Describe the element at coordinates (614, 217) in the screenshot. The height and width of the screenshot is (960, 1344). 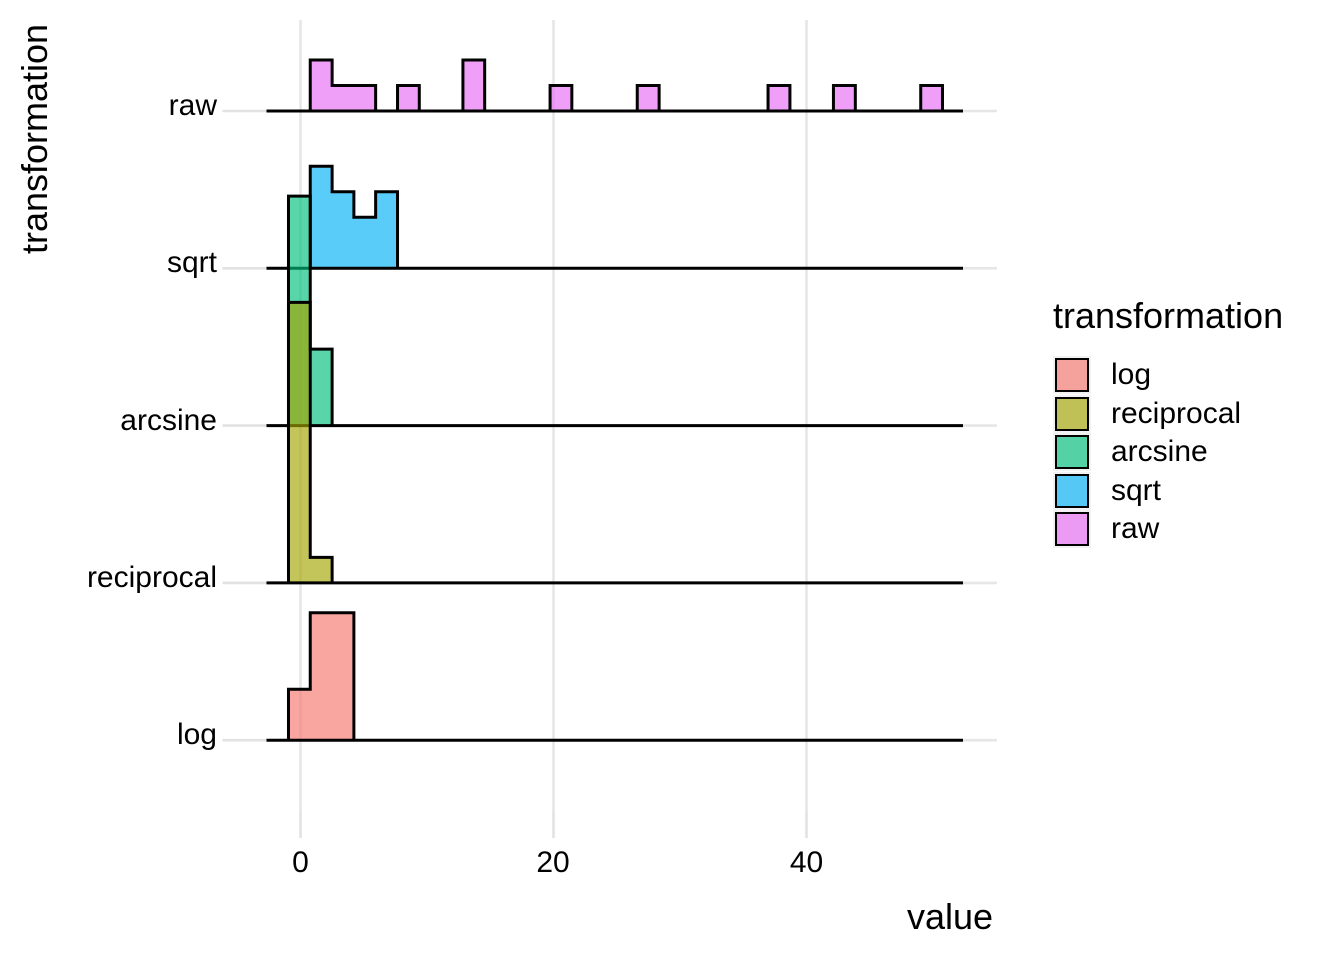
I see `histogram-sqrt` at that location.